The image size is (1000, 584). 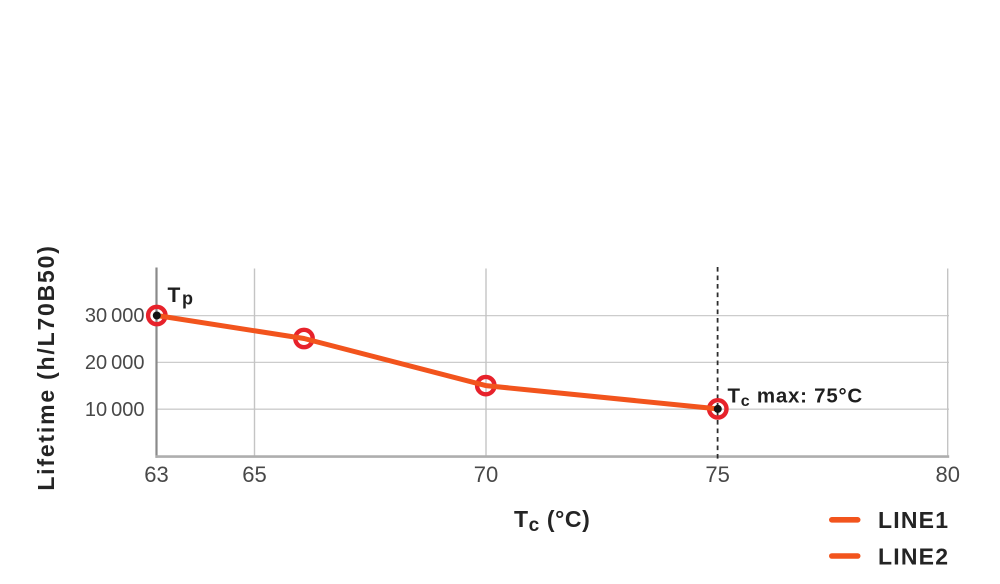 I want to click on svg-text: 65, so click(x=254, y=474).